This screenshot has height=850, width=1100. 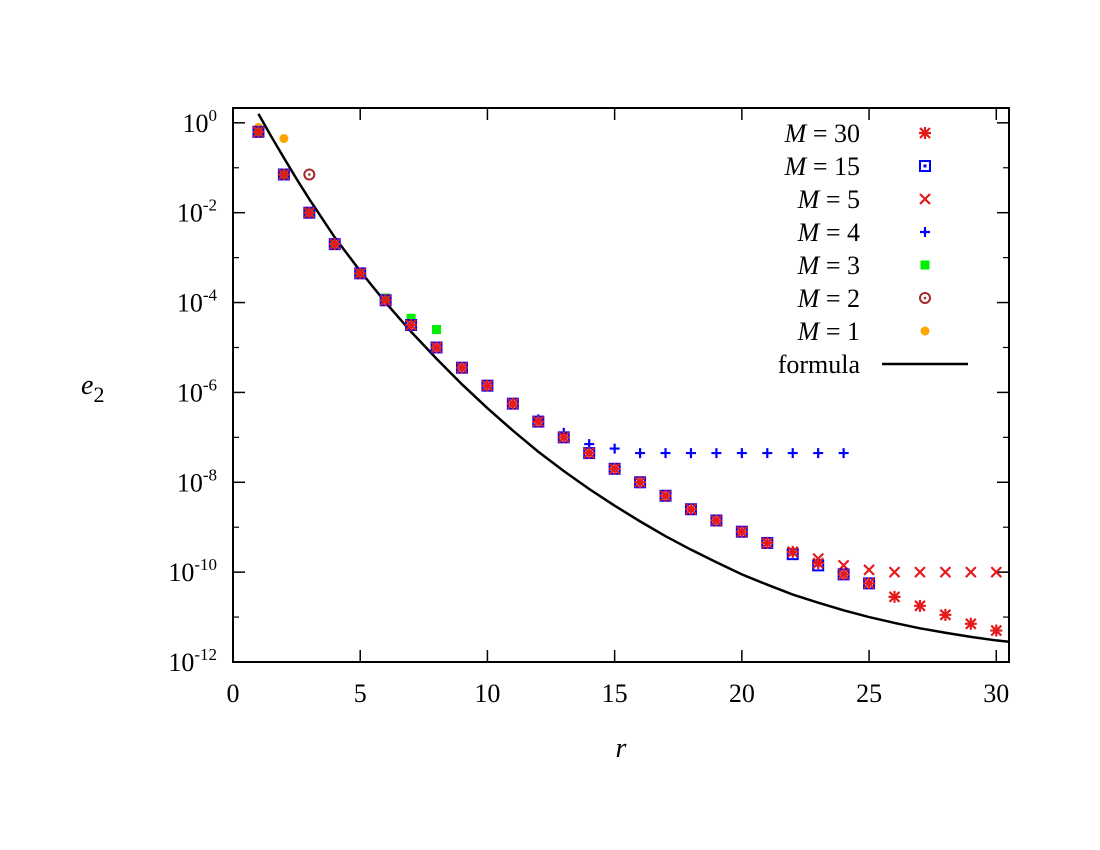 What do you see at coordinates (197, 302) in the screenshot?
I see `y-tick-label: 10⁻⁴` at bounding box center [197, 302].